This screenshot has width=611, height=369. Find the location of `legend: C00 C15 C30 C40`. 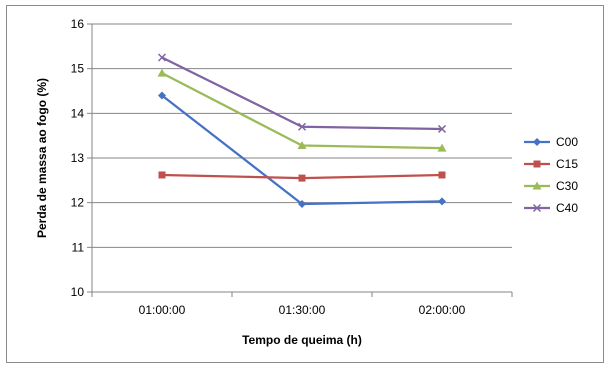

legend: C00 C15 C30 C40 is located at coordinates (551, 175).